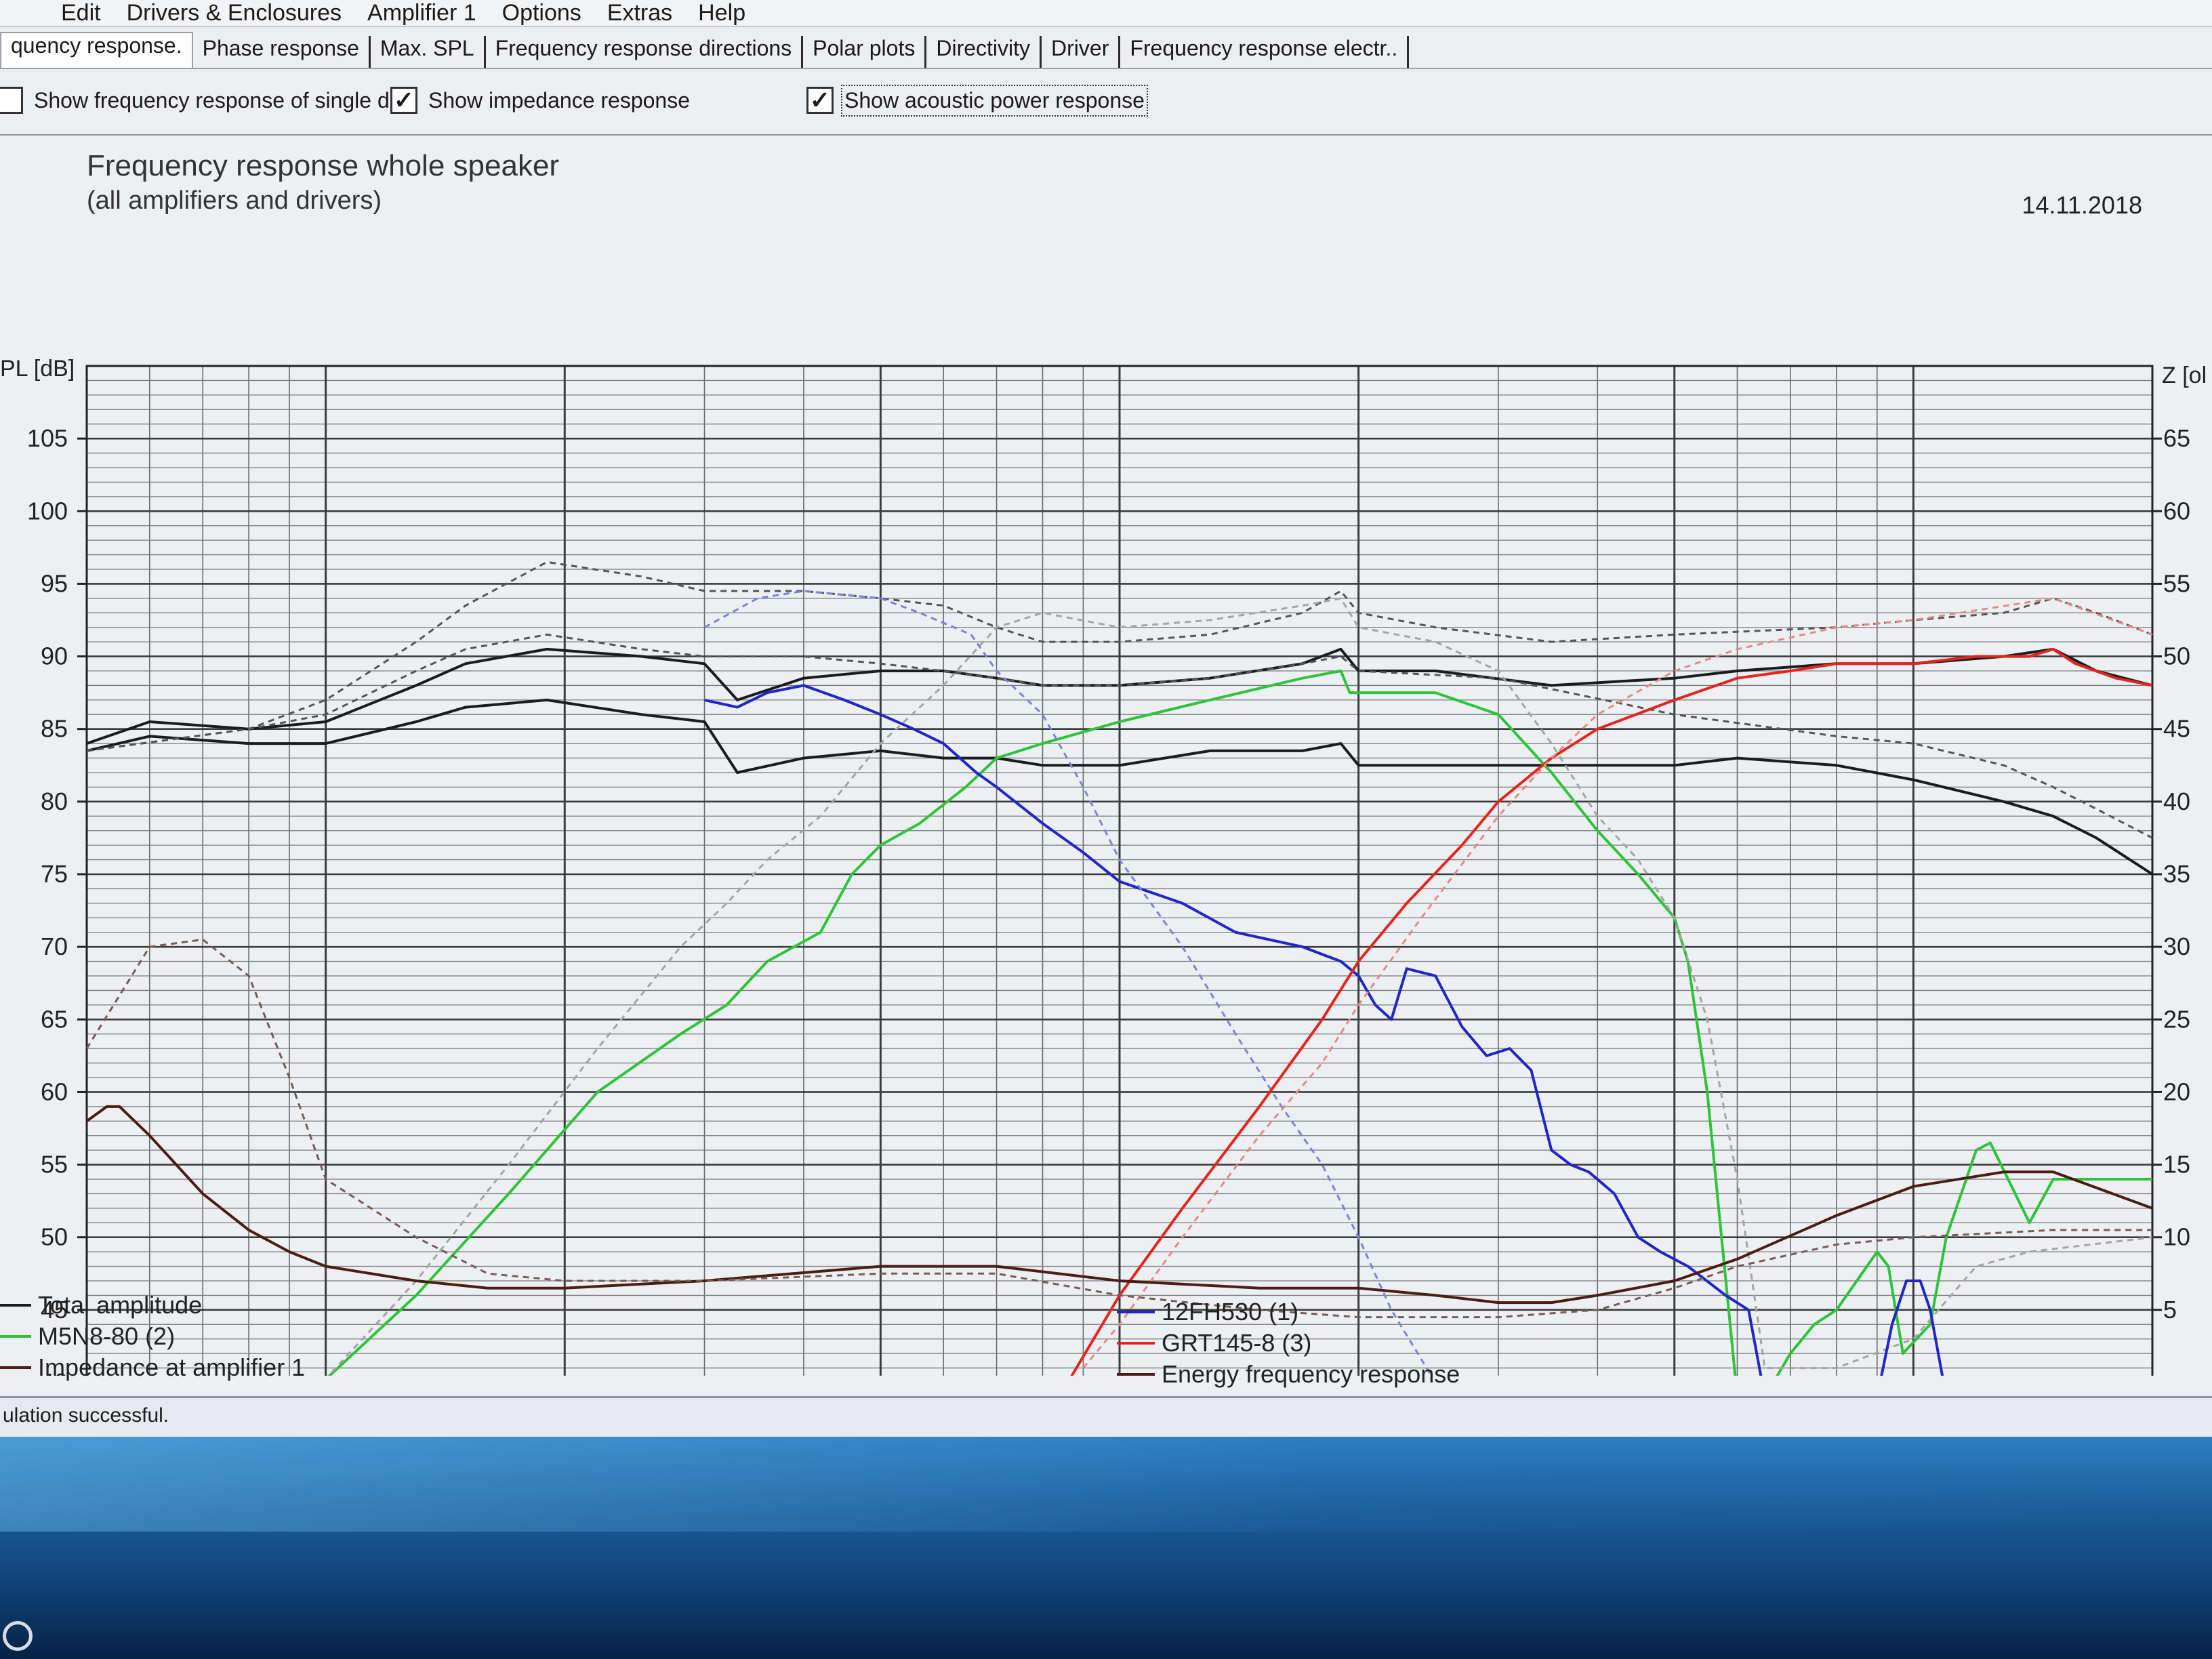  I want to click on y-tick-label: 85, so click(55, 729).